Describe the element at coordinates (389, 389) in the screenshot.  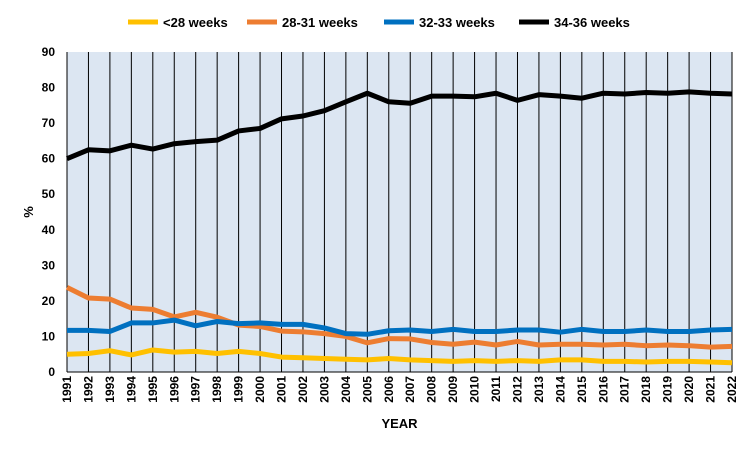
I see `x-tick-label: 2006` at that location.